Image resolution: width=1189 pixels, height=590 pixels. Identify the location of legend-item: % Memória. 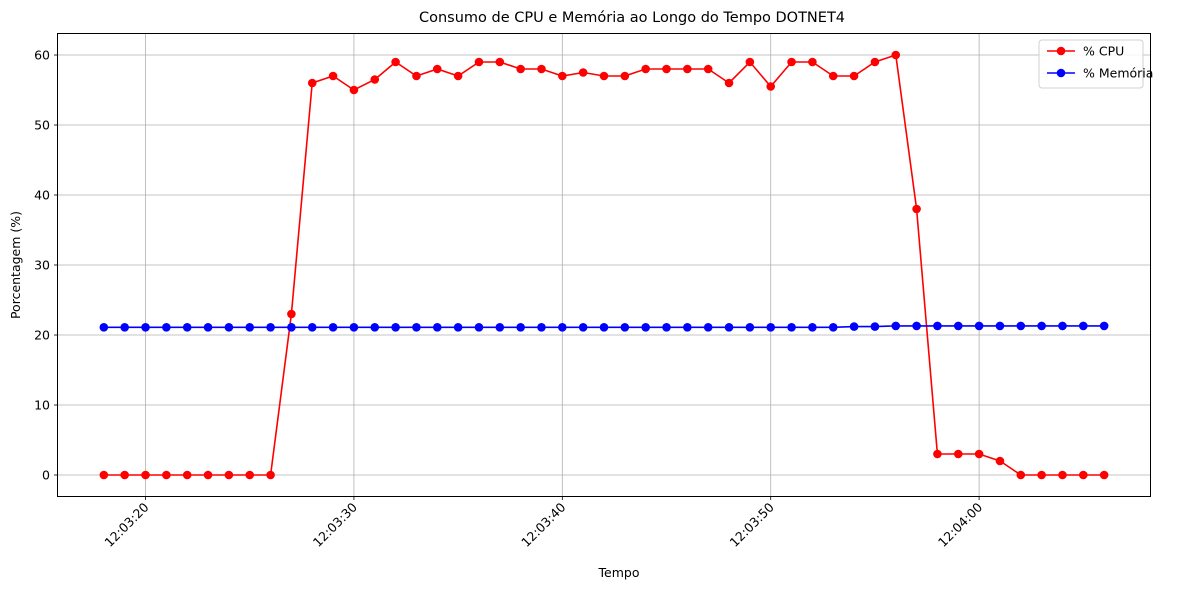
(1100, 73).